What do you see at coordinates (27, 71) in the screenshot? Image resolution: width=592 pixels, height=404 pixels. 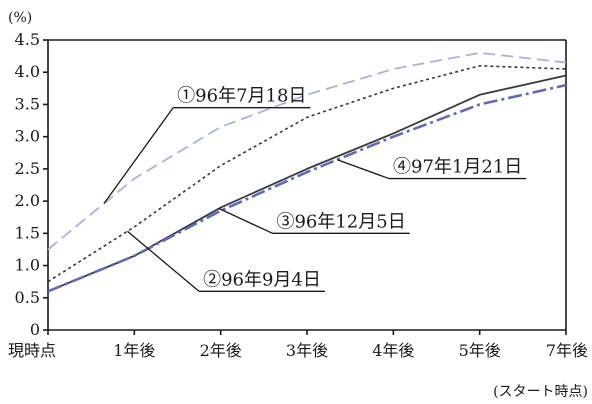 I see `y-tick-label: 4.0` at bounding box center [27, 71].